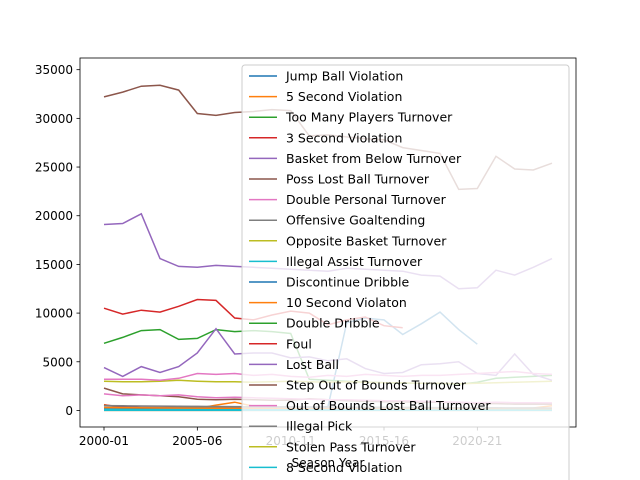 This screenshot has height=480, width=640. I want to click on legend-label: 10 Second Violaton, so click(346, 302).